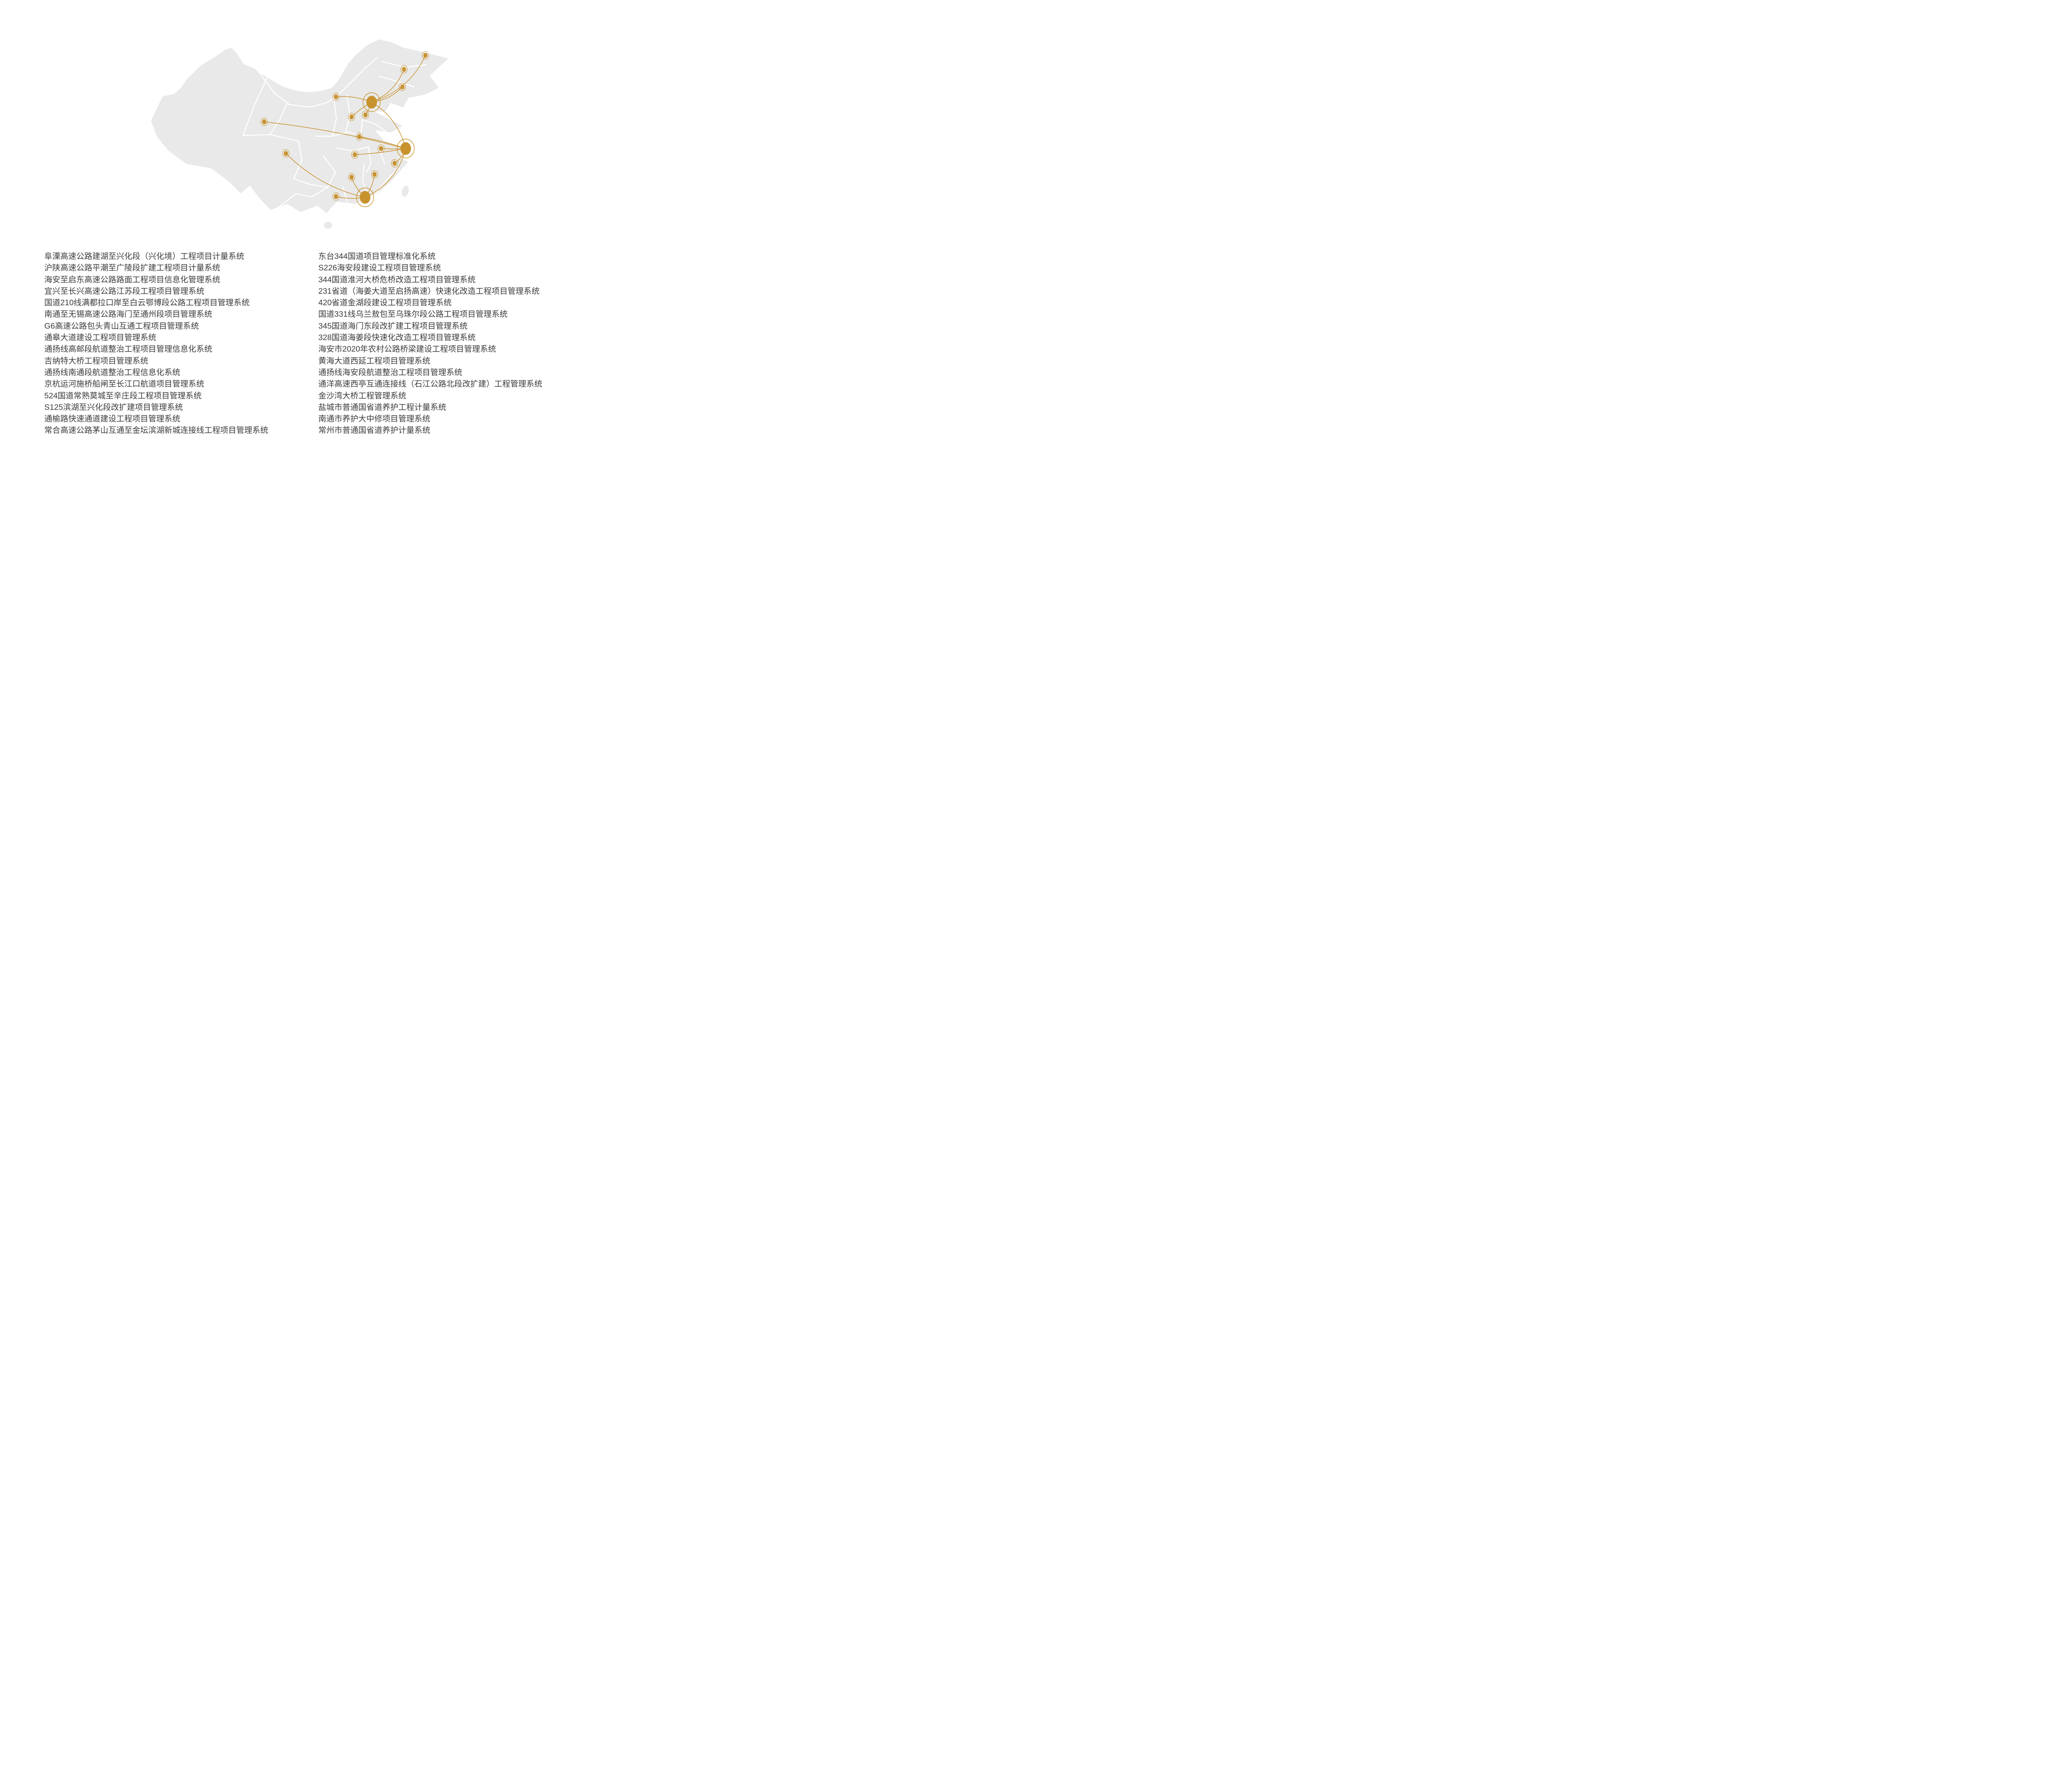 Image resolution: width=2051 pixels, height=1792 pixels. What do you see at coordinates (335, 135) in the screenshot?
I see `map-link-hub-east-city-xinjiang` at bounding box center [335, 135].